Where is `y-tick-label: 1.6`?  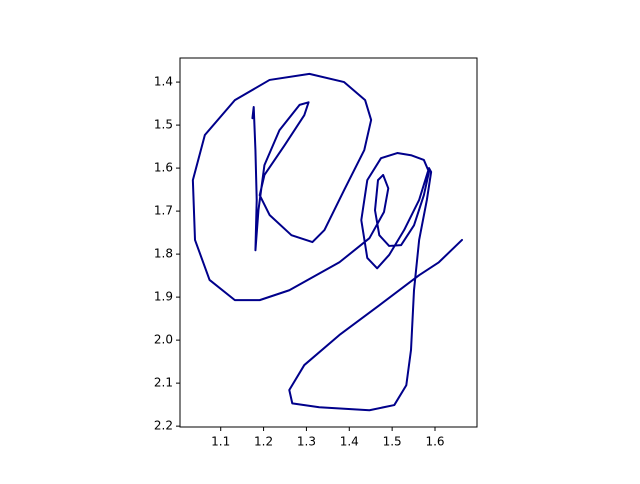 y-tick-label: 1.6 is located at coordinates (163, 168).